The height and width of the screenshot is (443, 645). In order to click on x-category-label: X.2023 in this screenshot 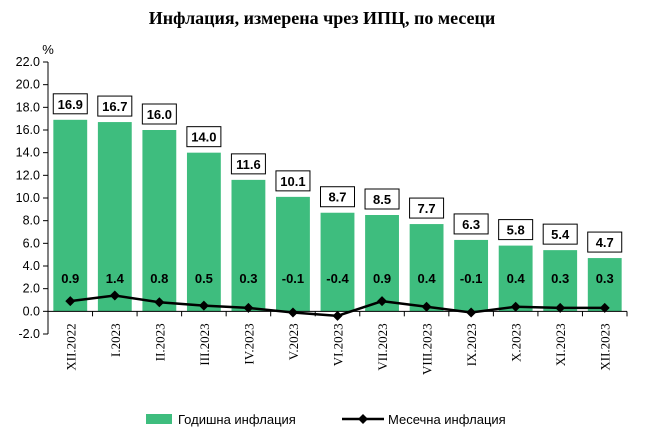, I will do `click(516, 342)`.